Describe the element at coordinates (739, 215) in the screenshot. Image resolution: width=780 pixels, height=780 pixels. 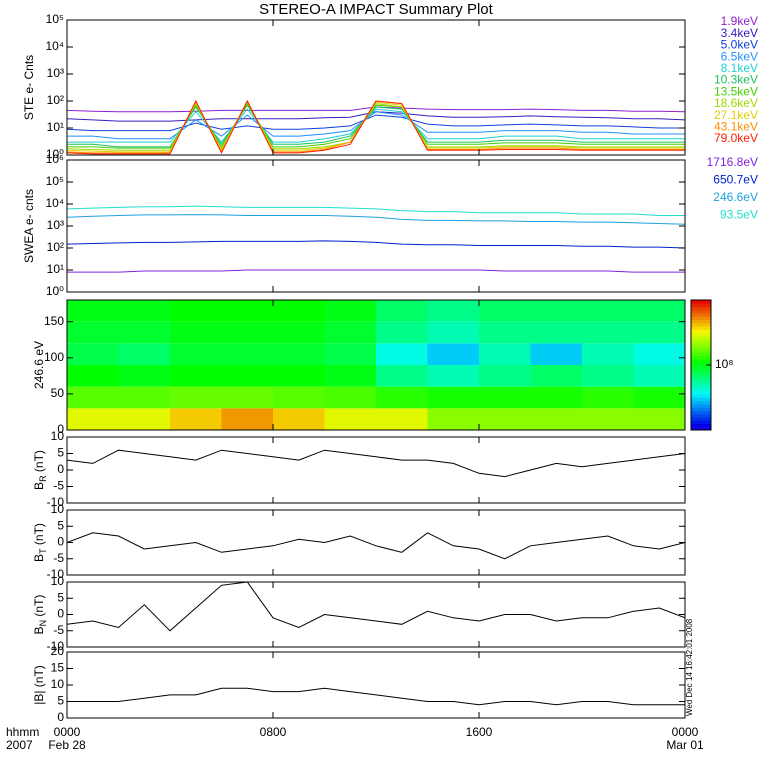
I see `legend-entry: 93.5eV` at that location.